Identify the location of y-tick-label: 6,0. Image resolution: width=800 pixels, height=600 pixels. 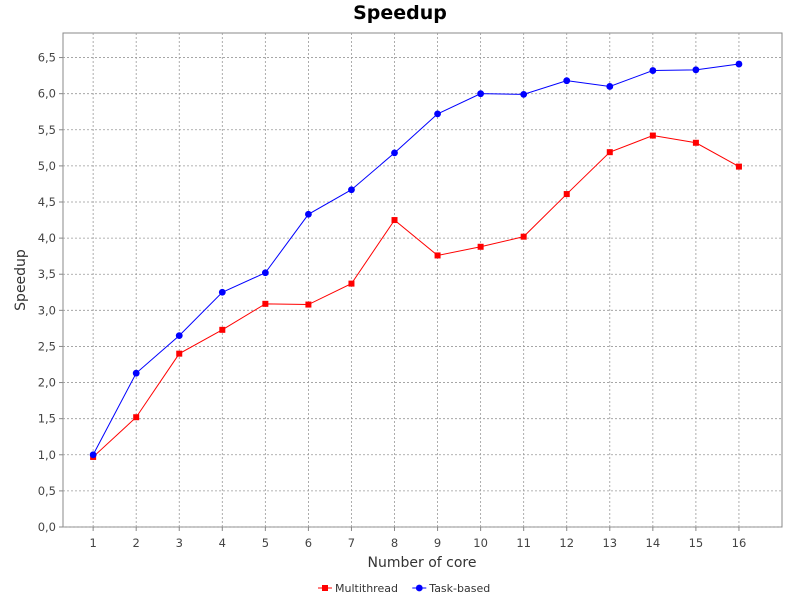
(47, 94).